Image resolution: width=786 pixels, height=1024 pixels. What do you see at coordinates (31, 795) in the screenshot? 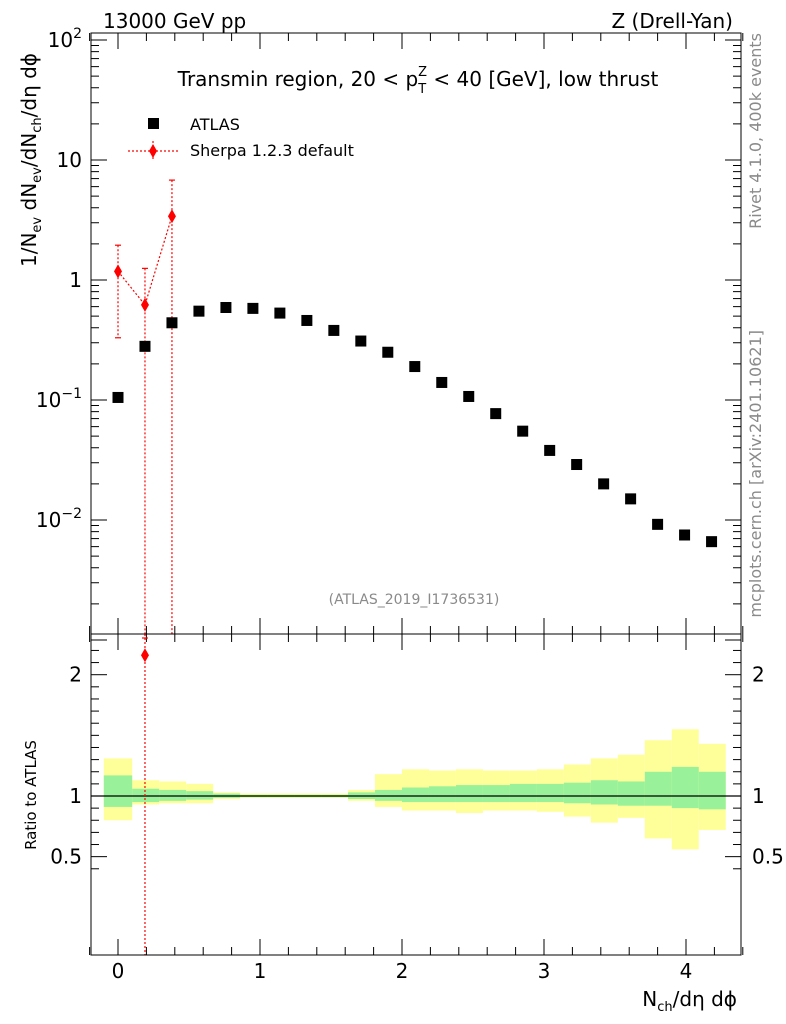
I see `ratio-y-axis-label: Ratio to ATLAS` at bounding box center [31, 795].